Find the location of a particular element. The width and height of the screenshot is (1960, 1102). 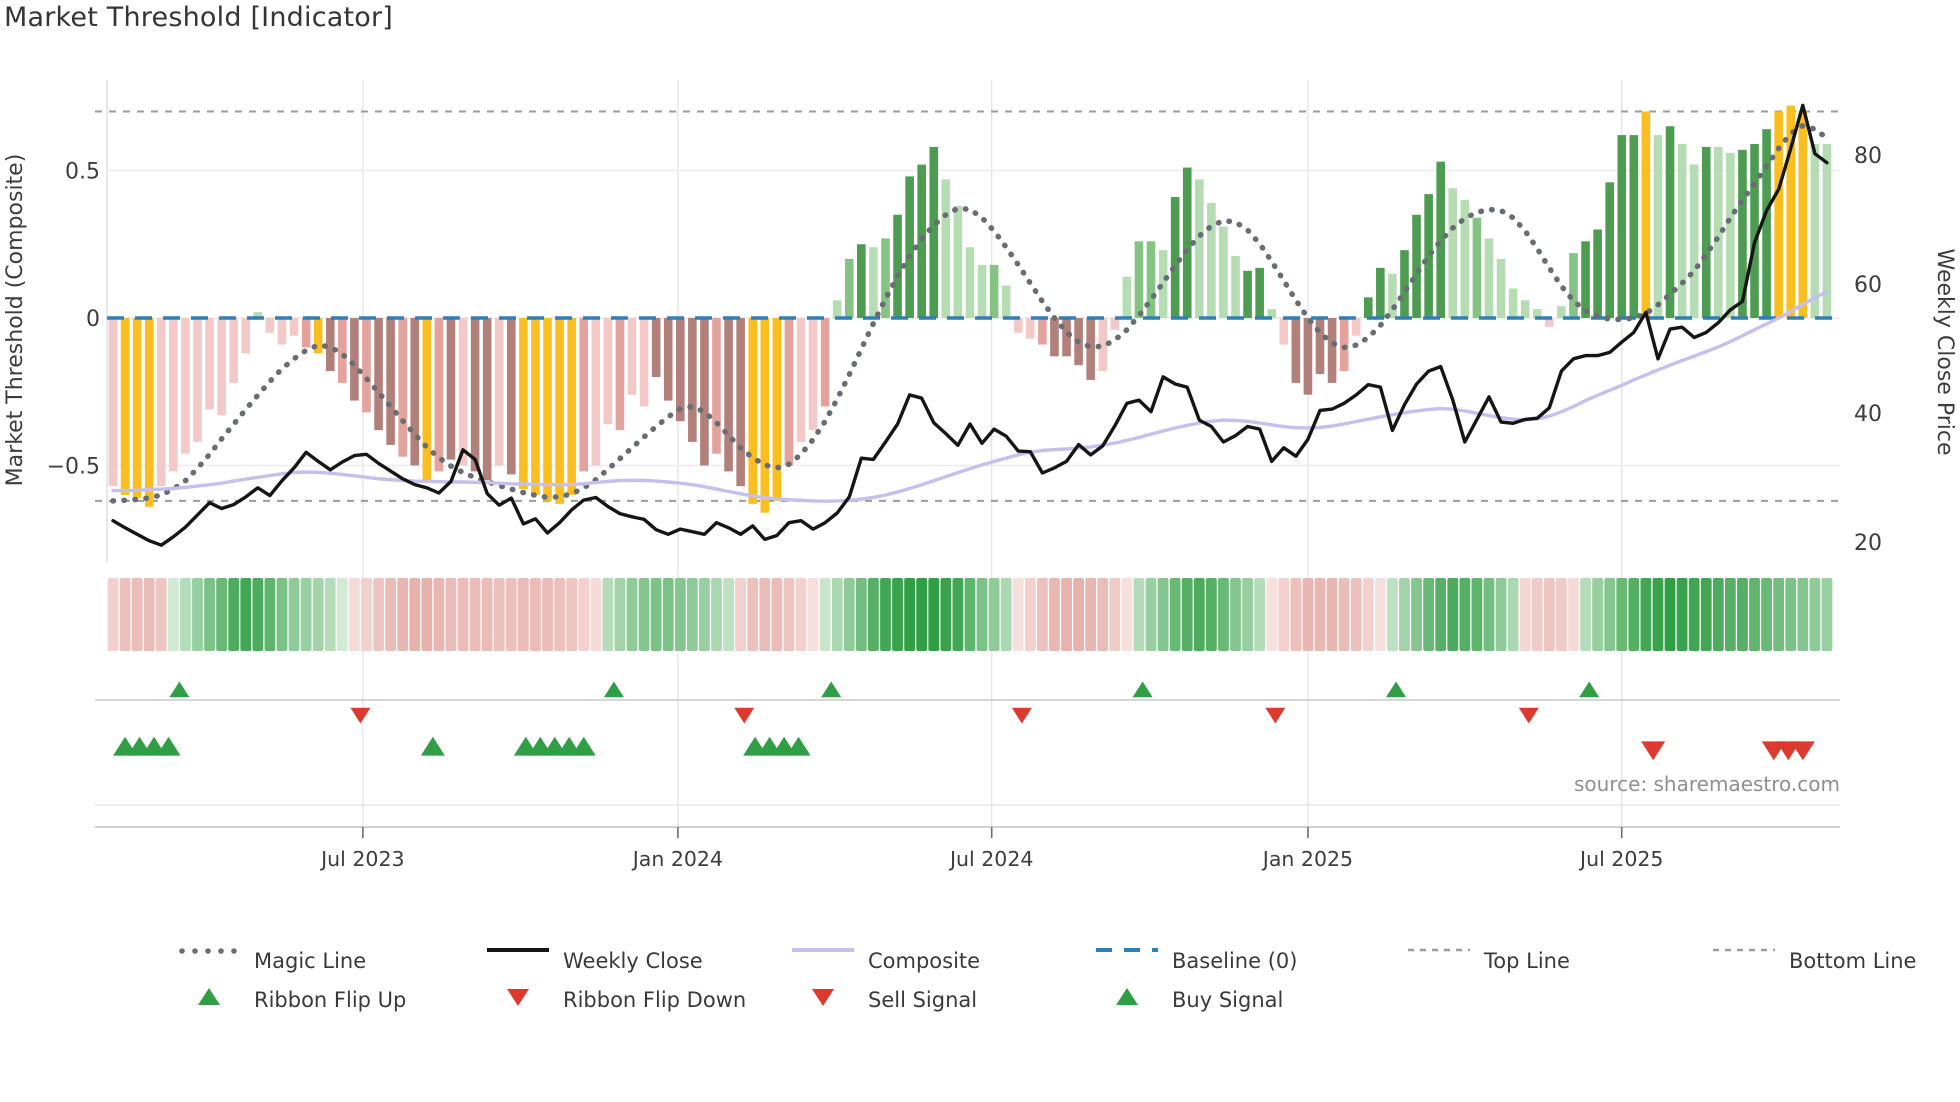

legend-item-sell-signal: Sell Signal is located at coordinates (884, 1000).